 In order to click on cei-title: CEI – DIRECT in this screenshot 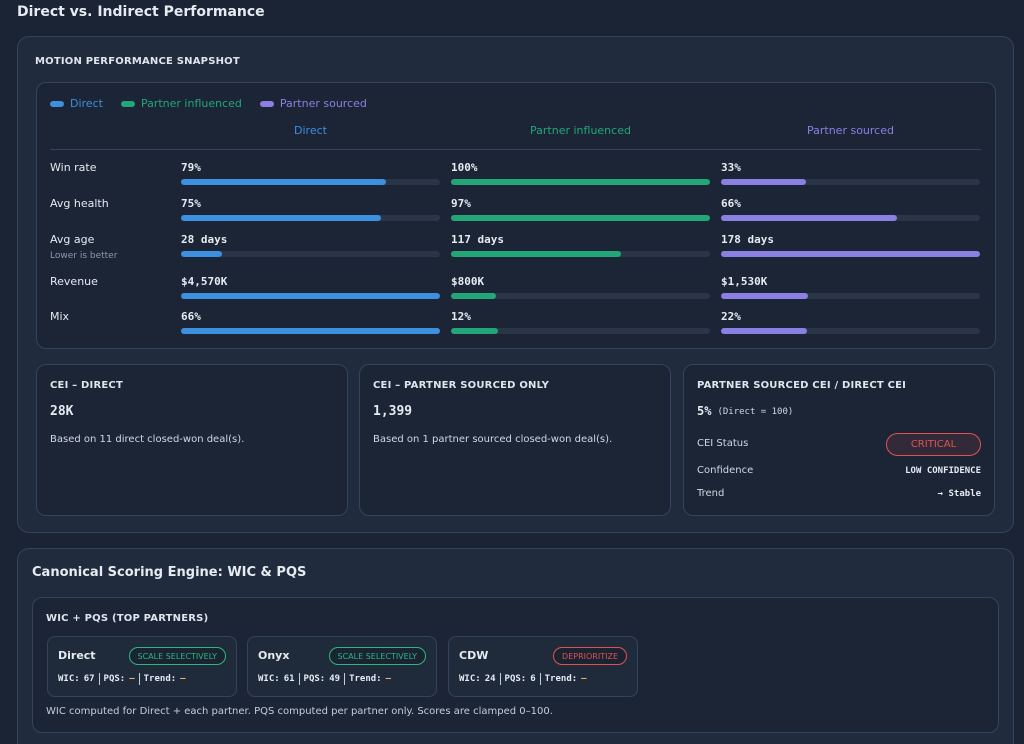, I will do `click(86, 385)`.